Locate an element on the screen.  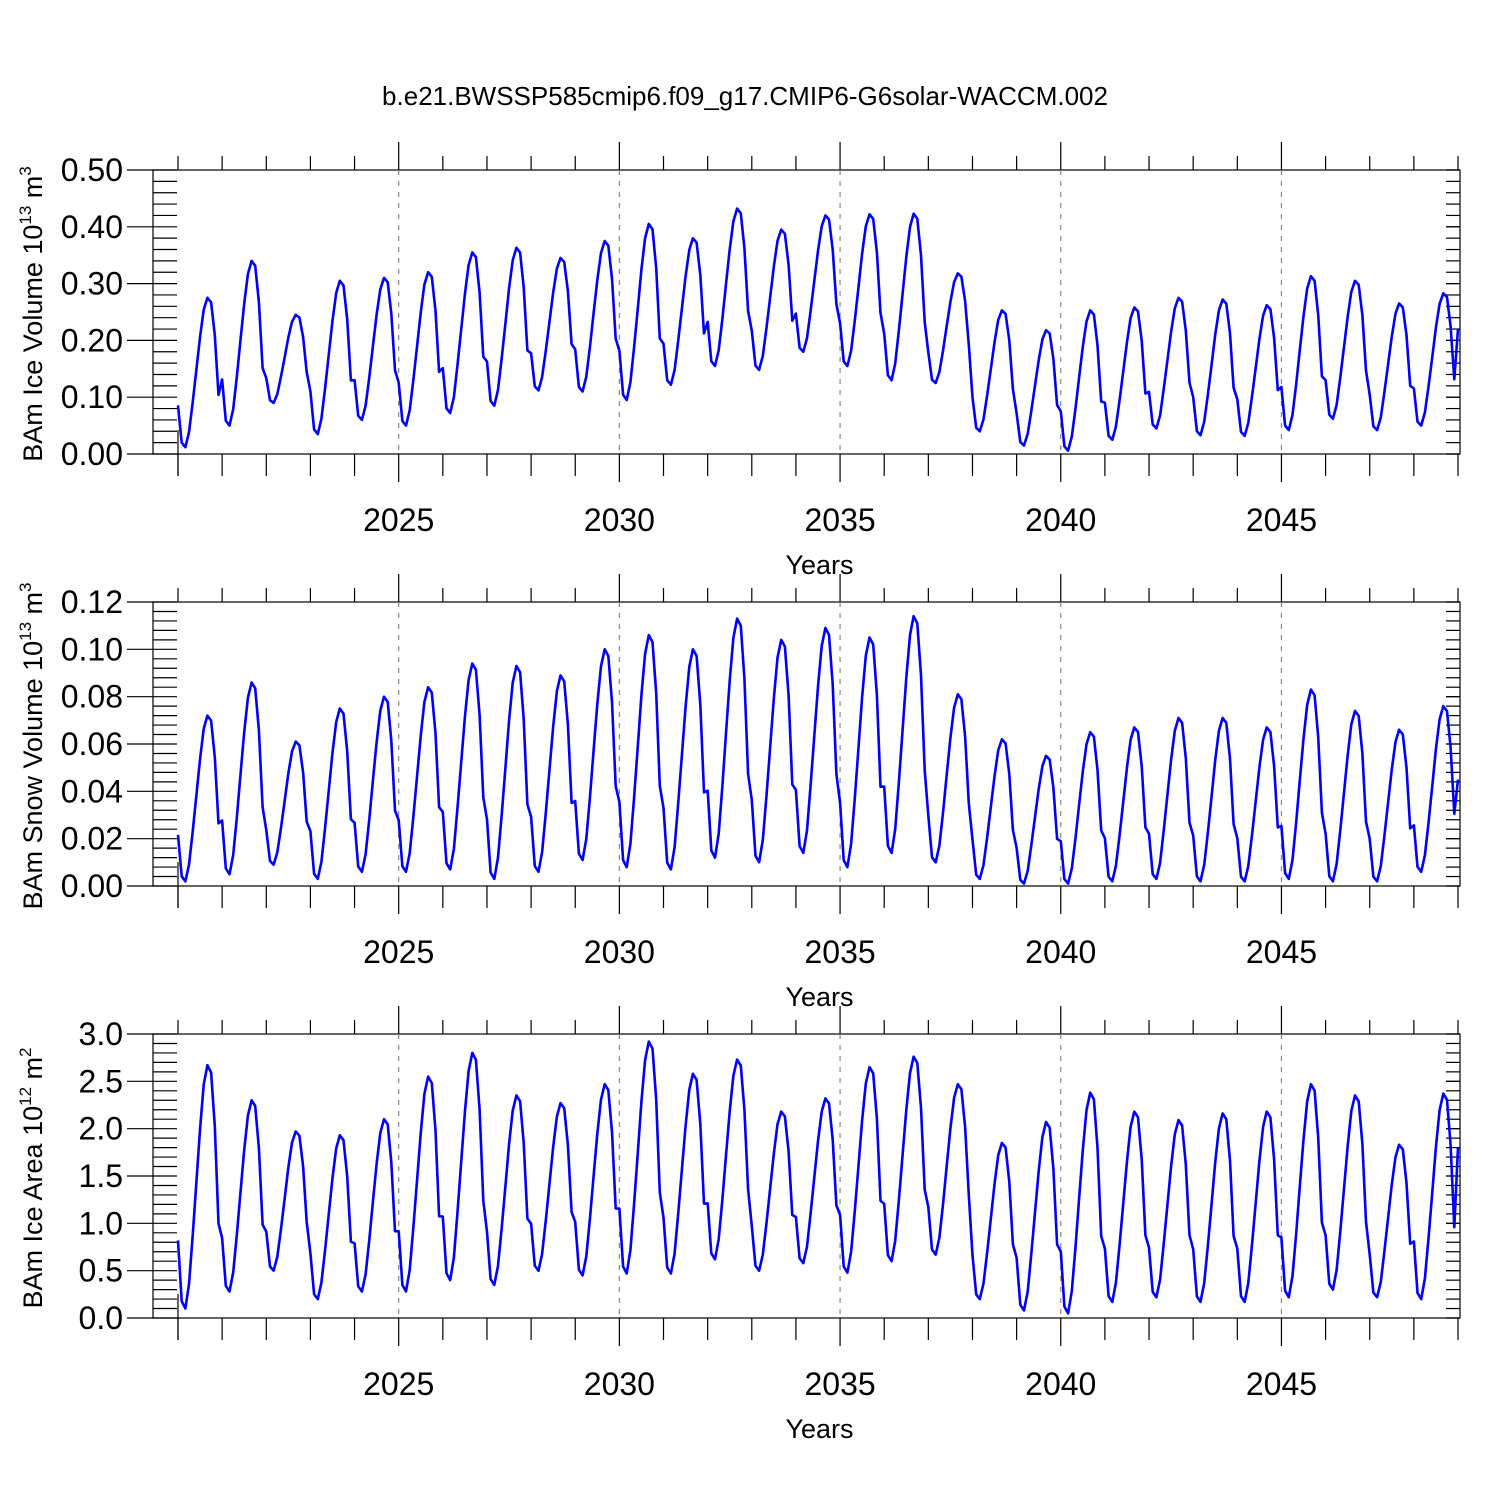
y-tick-label: 3.0 is located at coordinates (101, 1034).